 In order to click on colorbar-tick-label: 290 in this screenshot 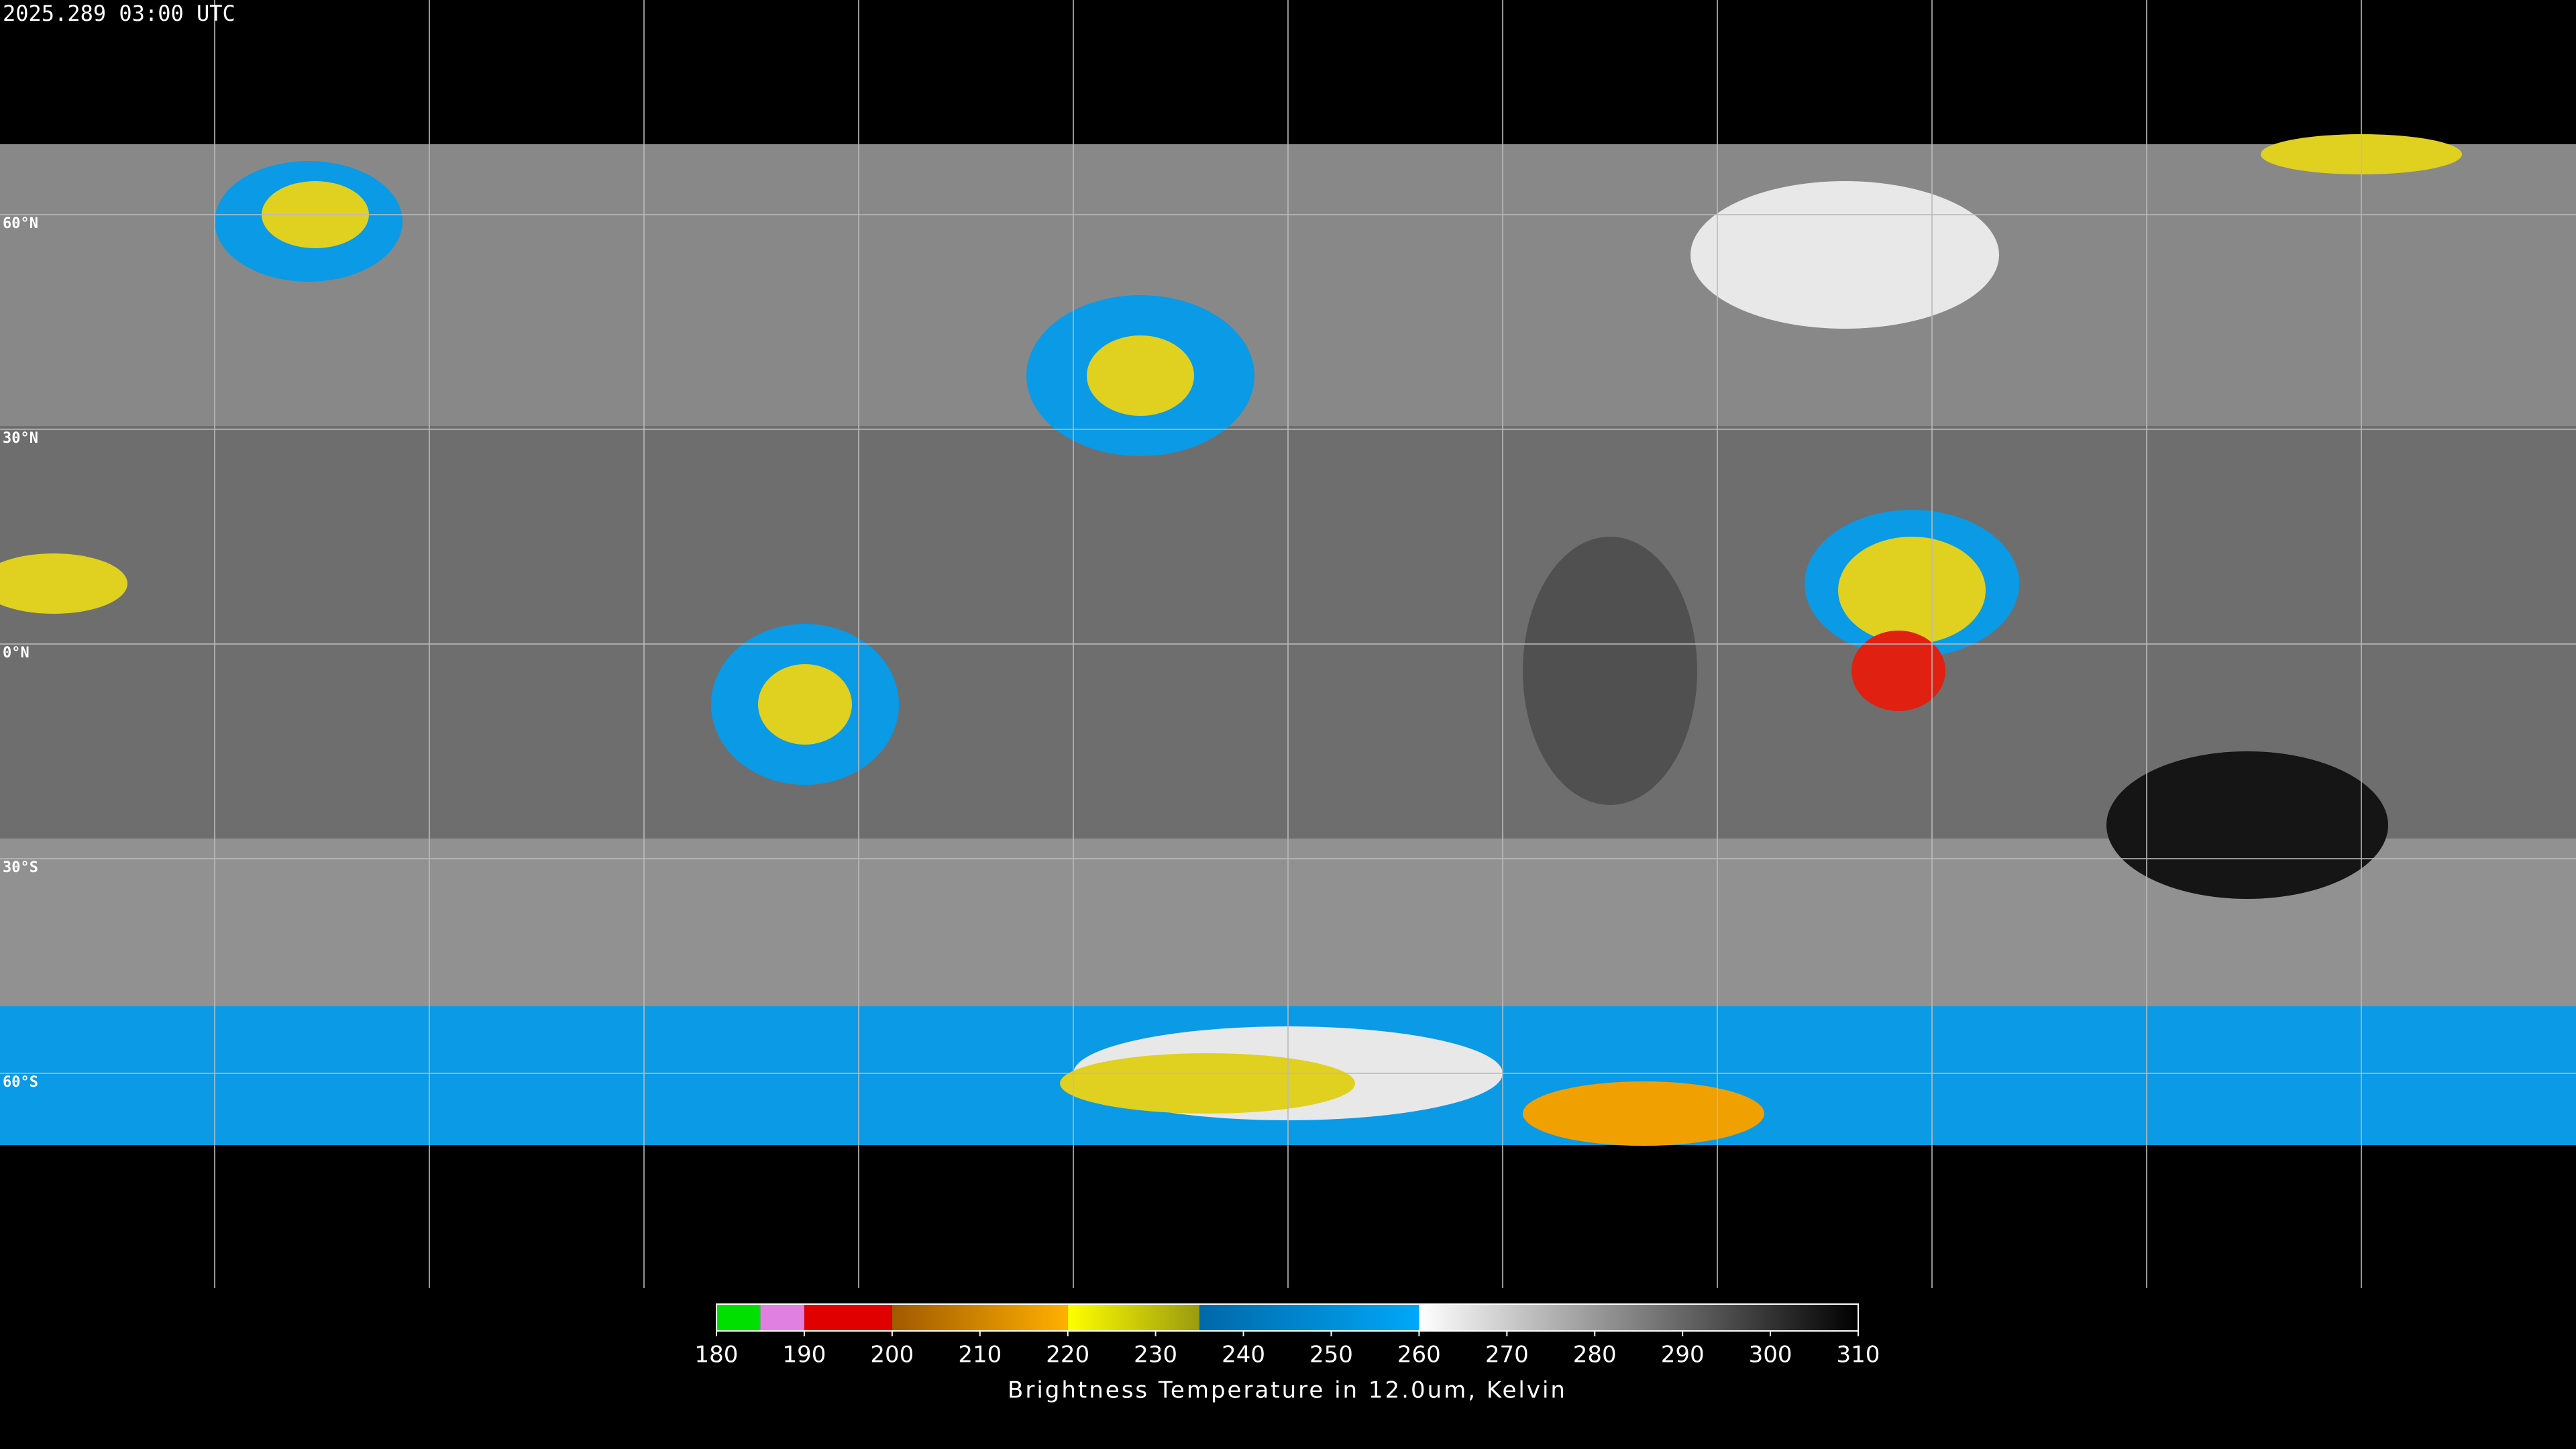, I will do `click(1683, 1355)`.